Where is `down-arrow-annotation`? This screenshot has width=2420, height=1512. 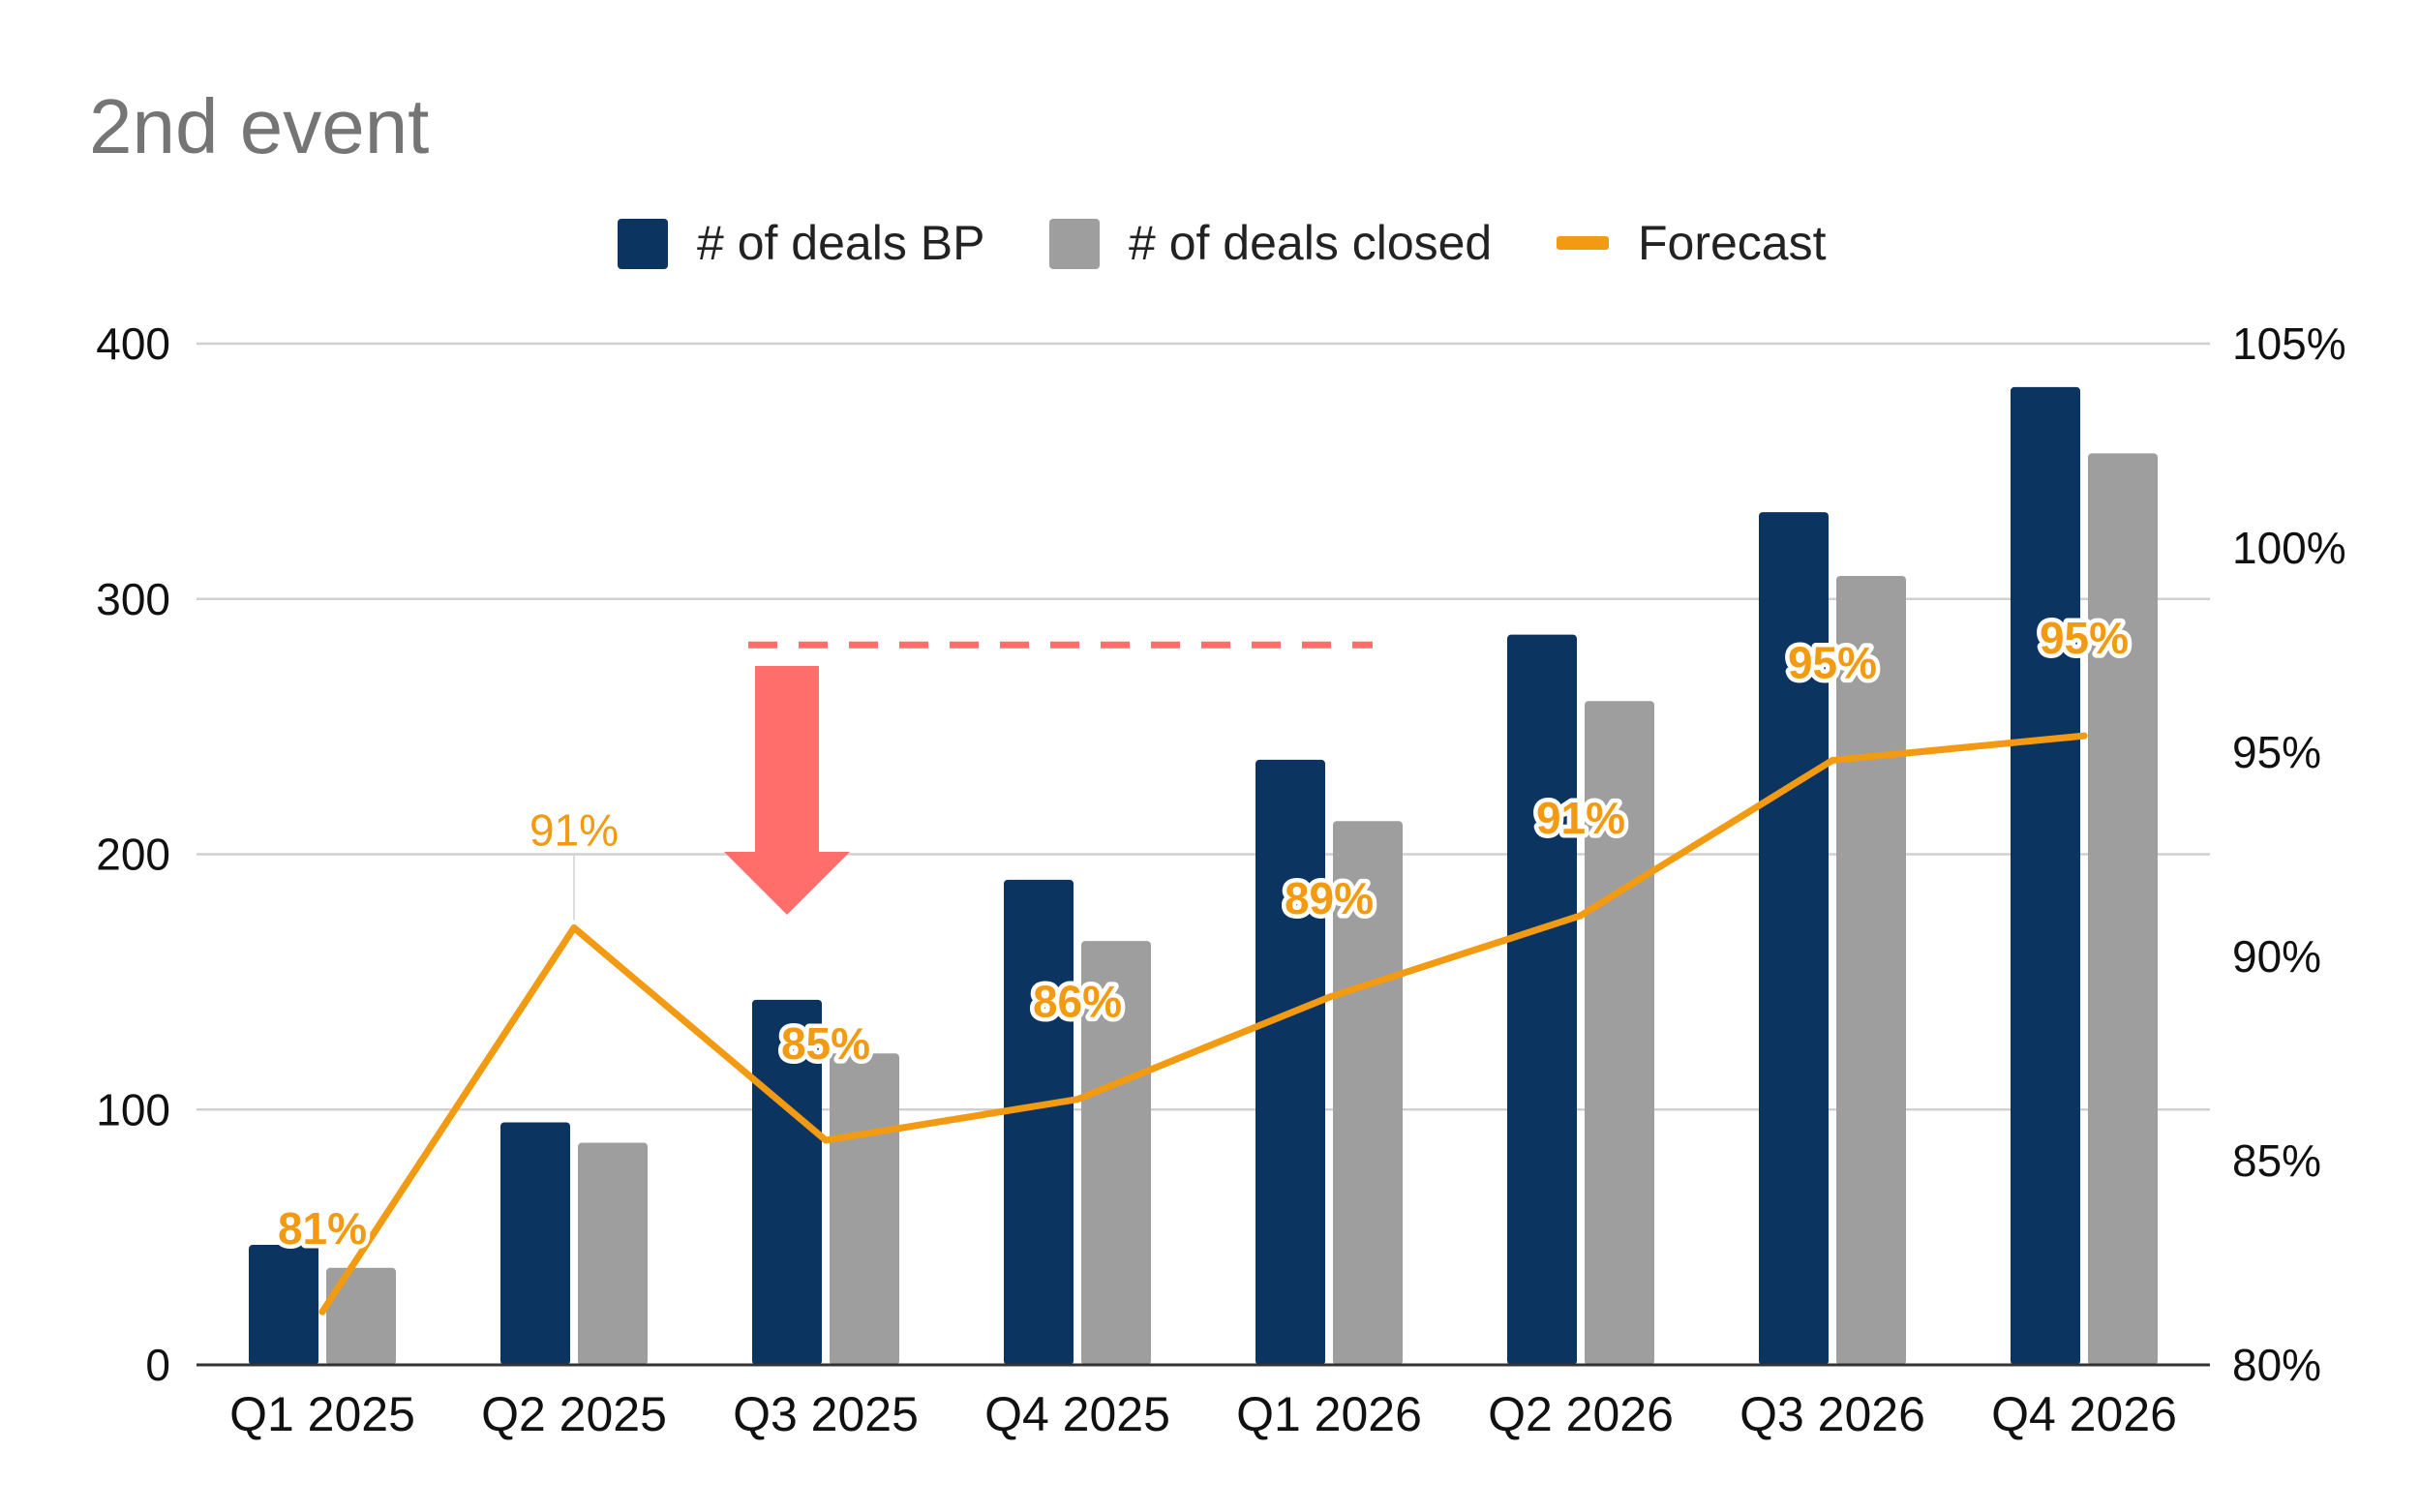
down-arrow-annotation is located at coordinates (787, 790).